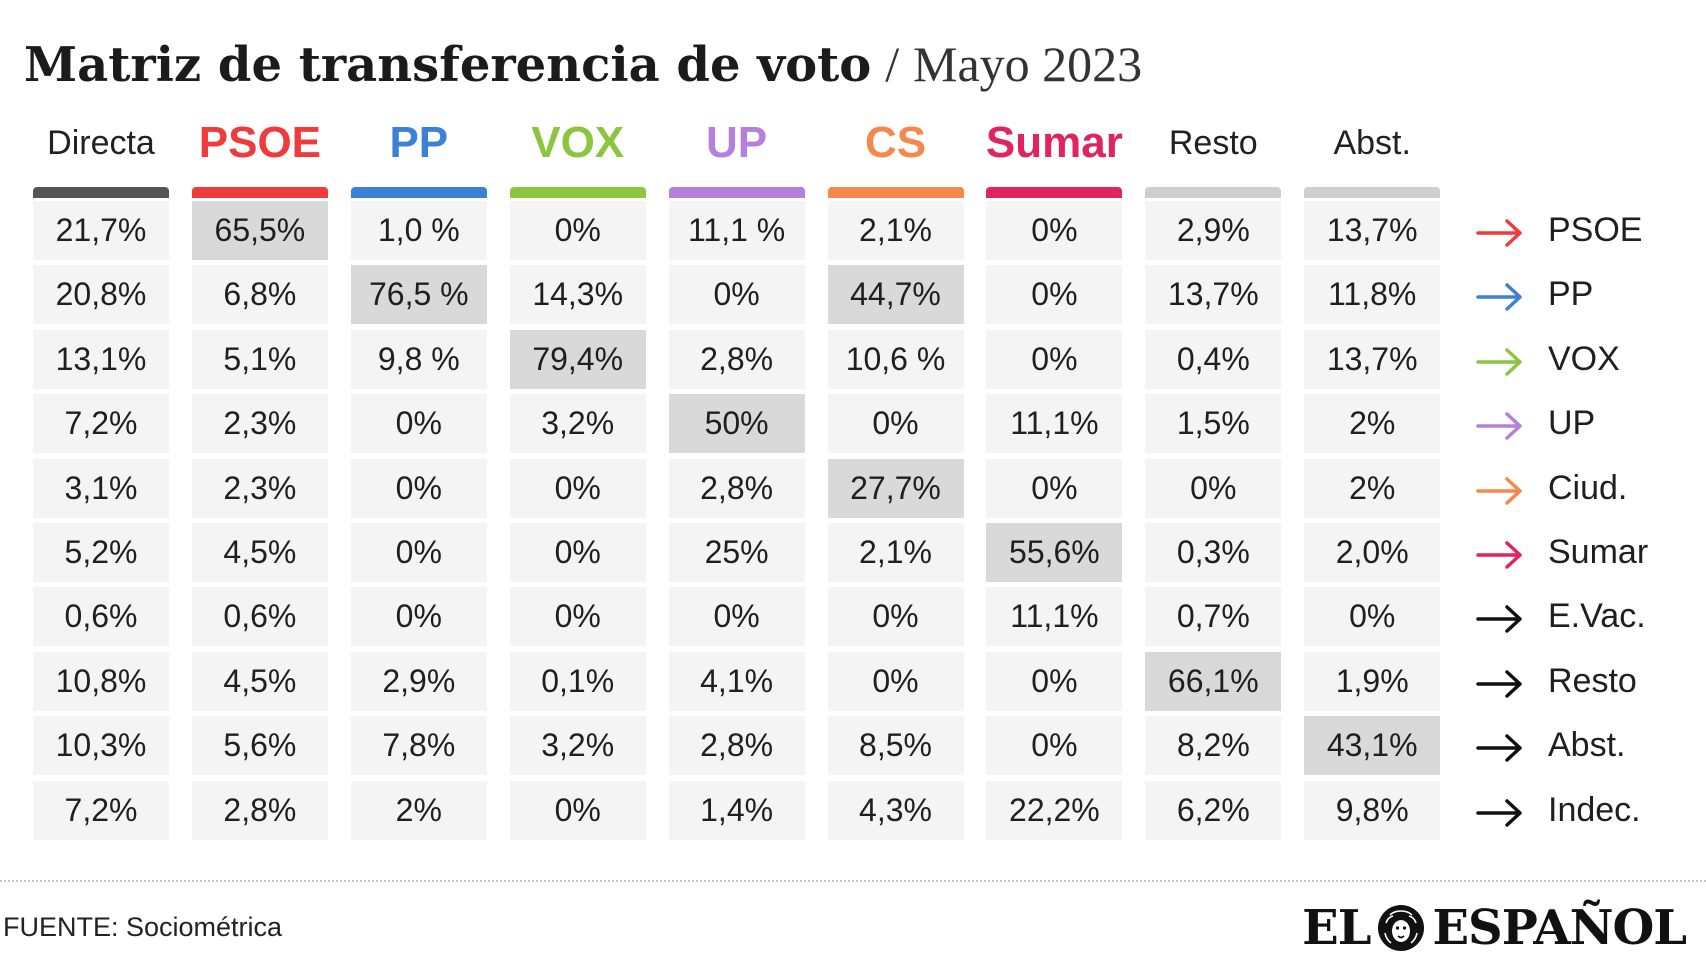 The width and height of the screenshot is (1706, 960). Describe the element at coordinates (1054, 552) in the screenshot. I see `matrix-cell: 55,6%` at that location.